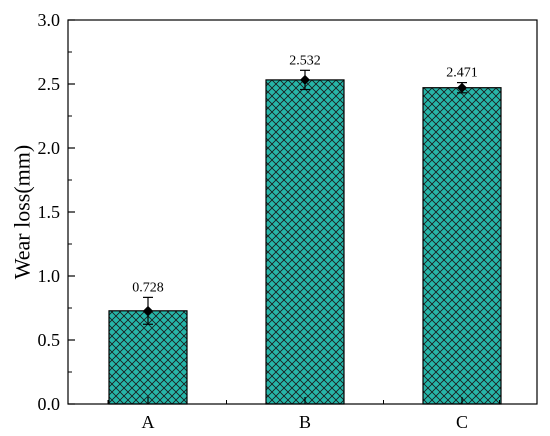 The width and height of the screenshot is (550, 436). What do you see at coordinates (462, 73) in the screenshot?
I see `bar-value-label: 2.471` at bounding box center [462, 73].